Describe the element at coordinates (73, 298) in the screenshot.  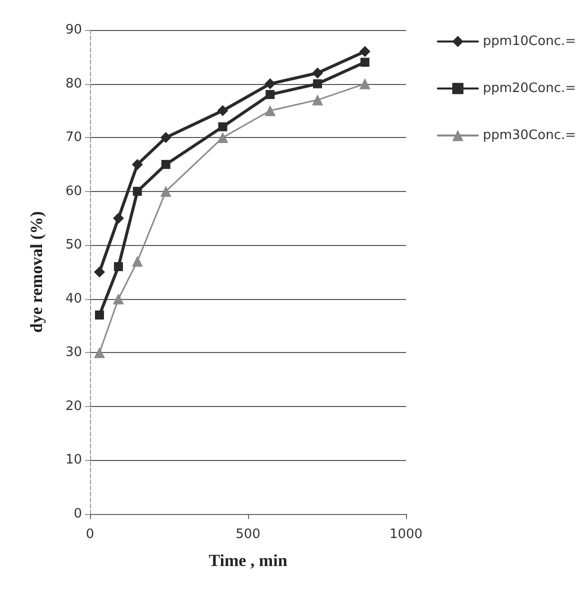
I see `y-tick-label: 40` at that location.